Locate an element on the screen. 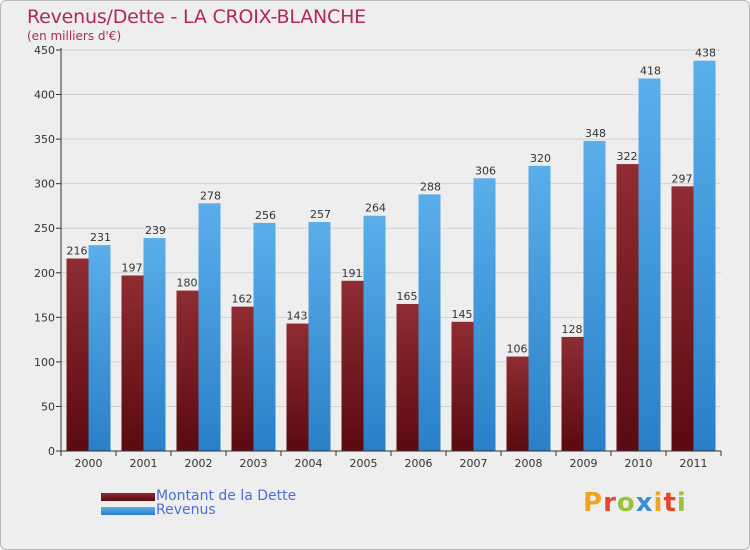  bar-revenus-2011 is located at coordinates (704, 256).